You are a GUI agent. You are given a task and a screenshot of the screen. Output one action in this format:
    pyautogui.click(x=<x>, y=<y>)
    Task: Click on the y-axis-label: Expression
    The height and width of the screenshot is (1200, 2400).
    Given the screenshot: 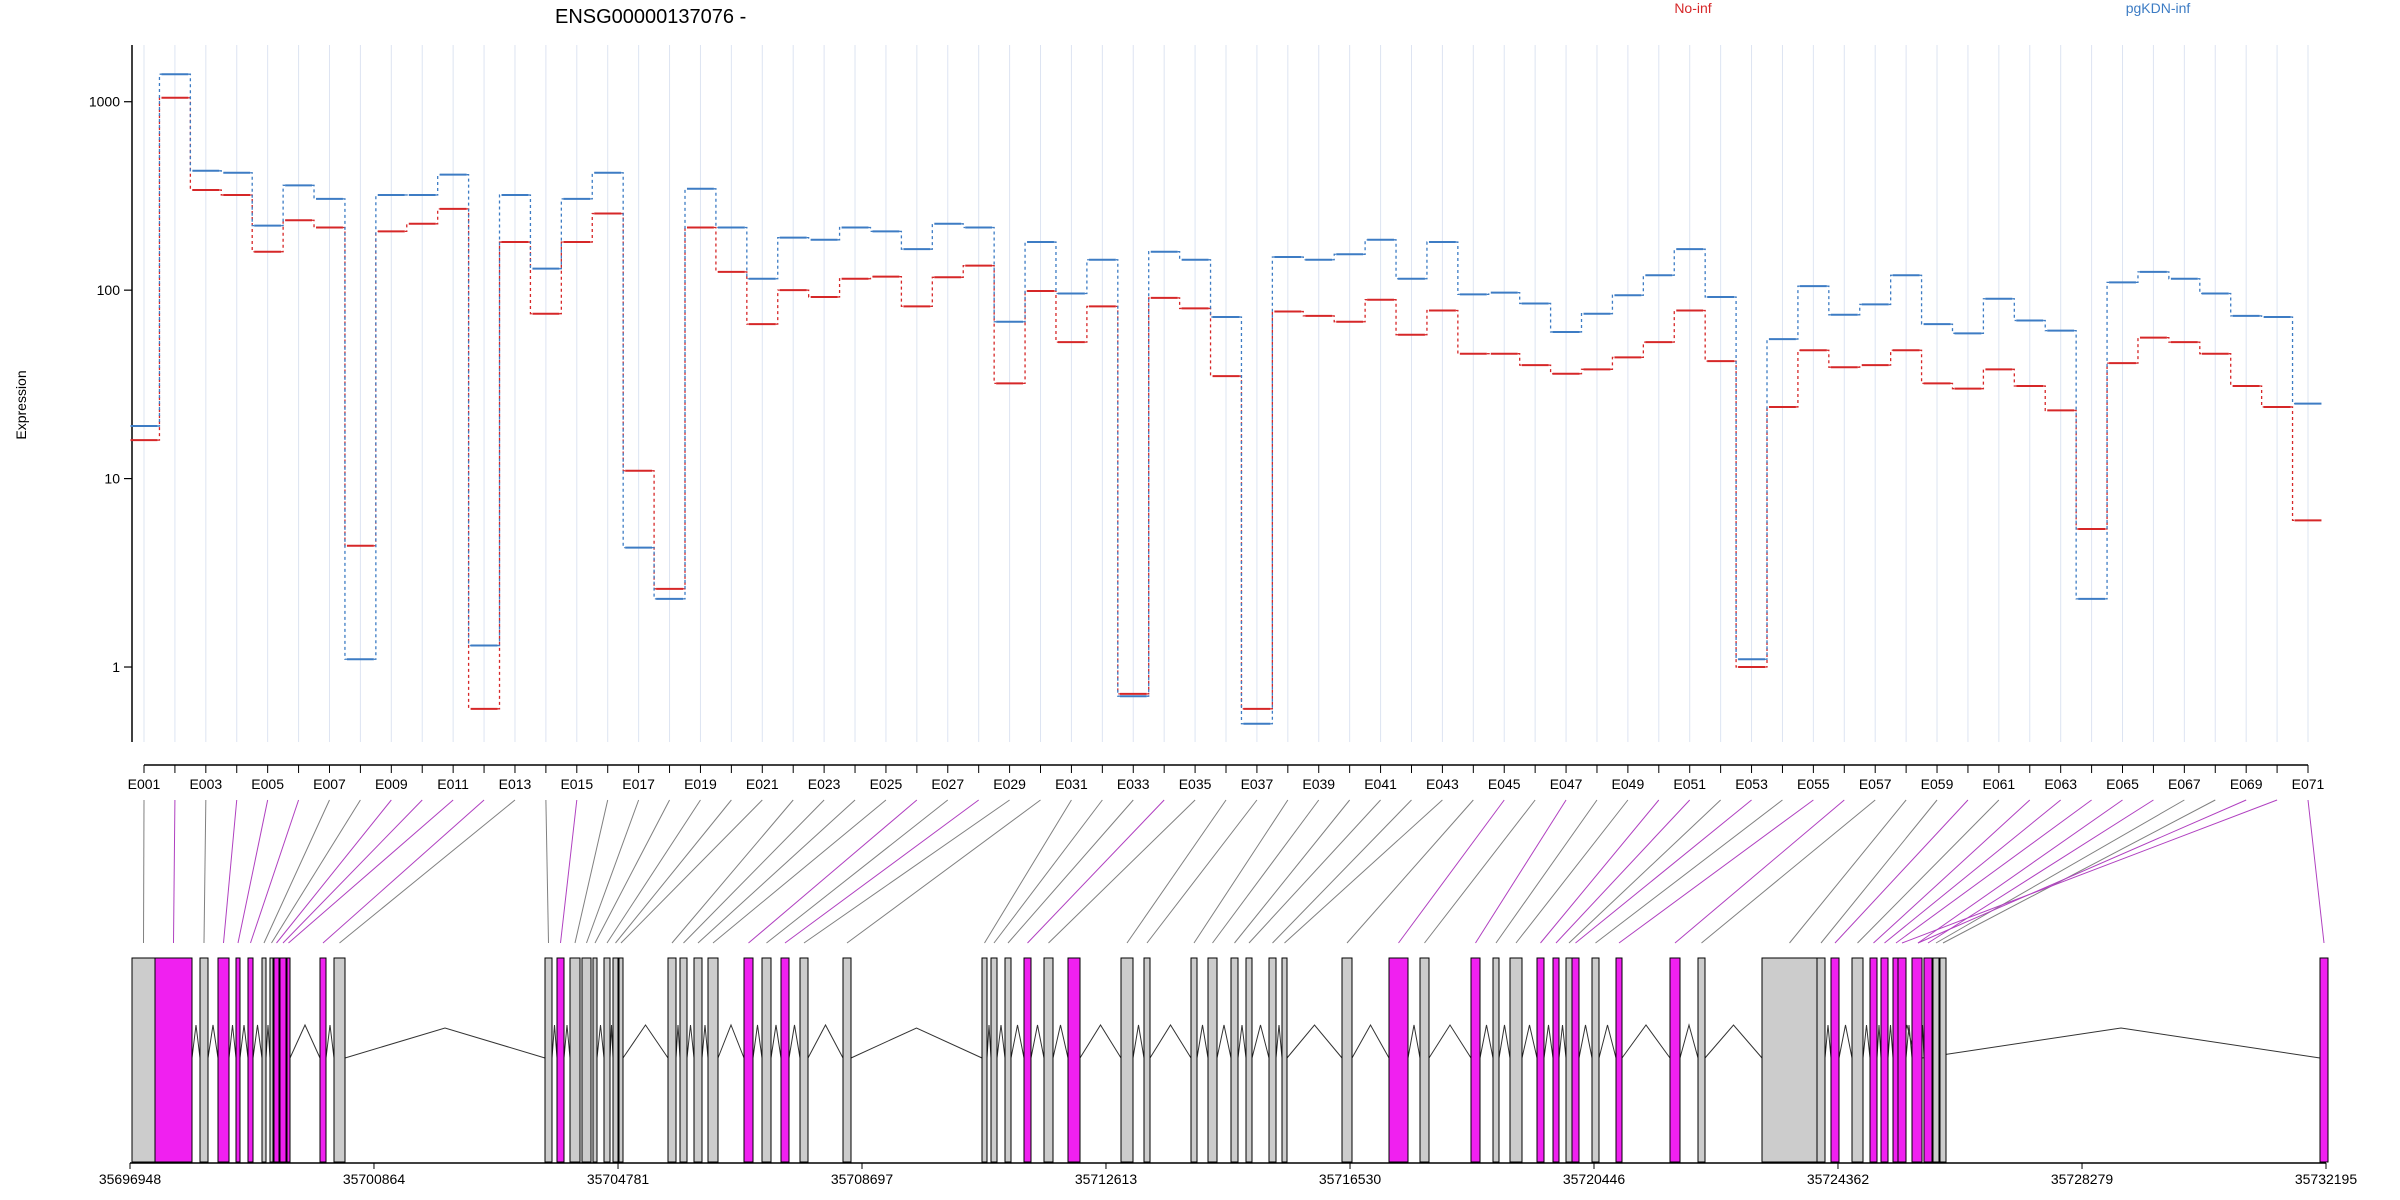 What is the action you would take?
    pyautogui.click(x=21, y=404)
    